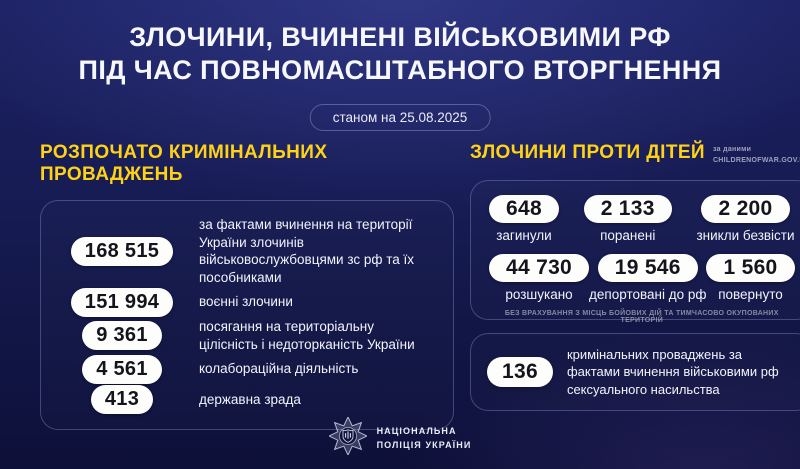 The image size is (800, 469). Describe the element at coordinates (647, 268) in the screenshot. I see `stat-value-deported: 19 546` at that location.